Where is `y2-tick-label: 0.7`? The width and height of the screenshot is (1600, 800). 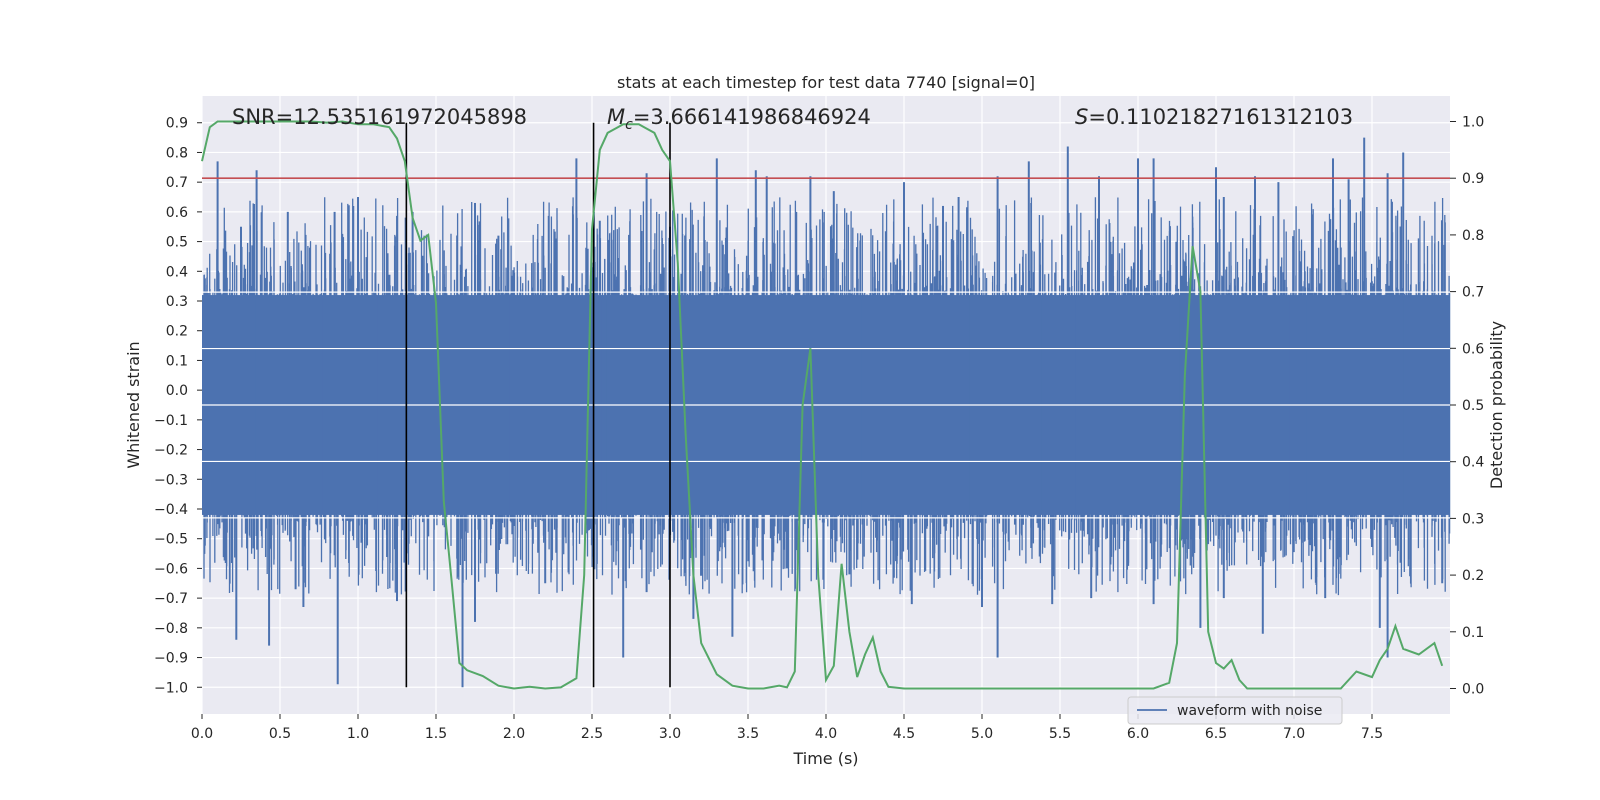 y2-tick-label: 0.7 is located at coordinates (1473, 293).